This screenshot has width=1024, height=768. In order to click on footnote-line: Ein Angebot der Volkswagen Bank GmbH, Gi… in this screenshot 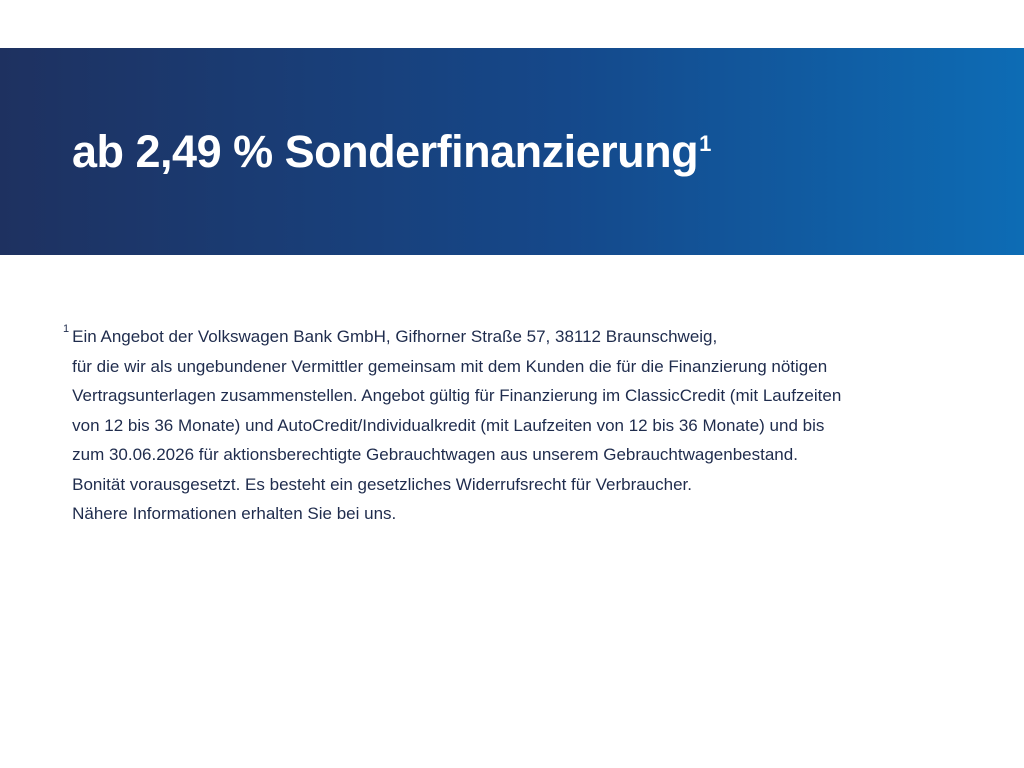, I will do `click(395, 336)`.